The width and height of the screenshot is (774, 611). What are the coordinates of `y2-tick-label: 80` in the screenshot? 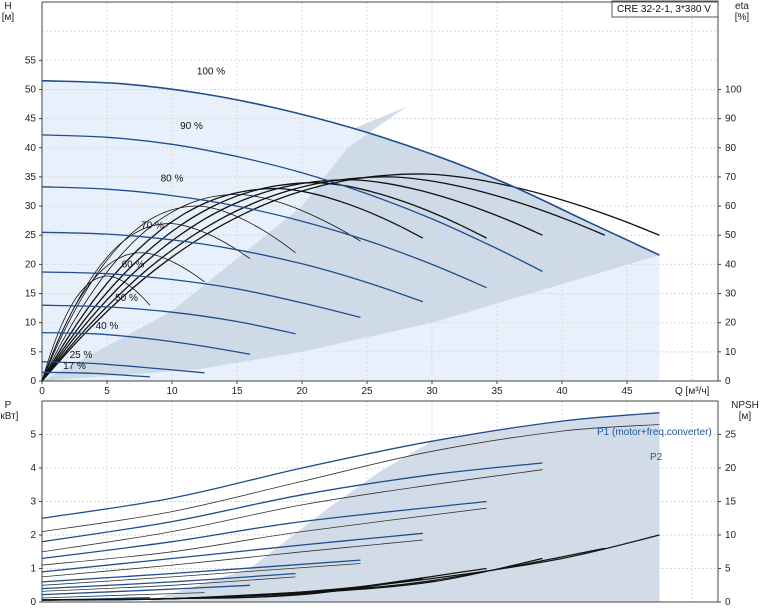 It's located at (731, 148).